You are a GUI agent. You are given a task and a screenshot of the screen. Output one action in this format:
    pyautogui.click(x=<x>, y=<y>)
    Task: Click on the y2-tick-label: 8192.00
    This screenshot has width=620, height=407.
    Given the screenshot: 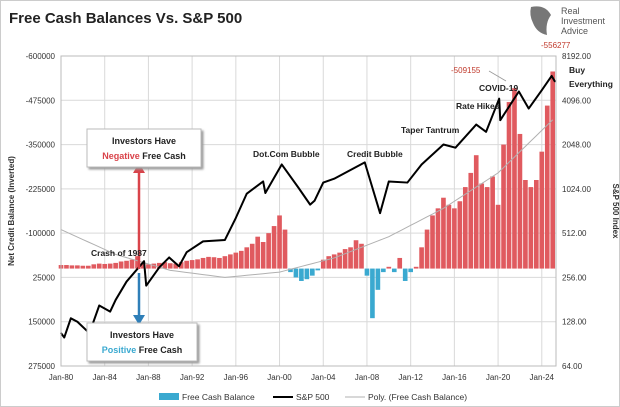 What is the action you would take?
    pyautogui.click(x=576, y=56)
    